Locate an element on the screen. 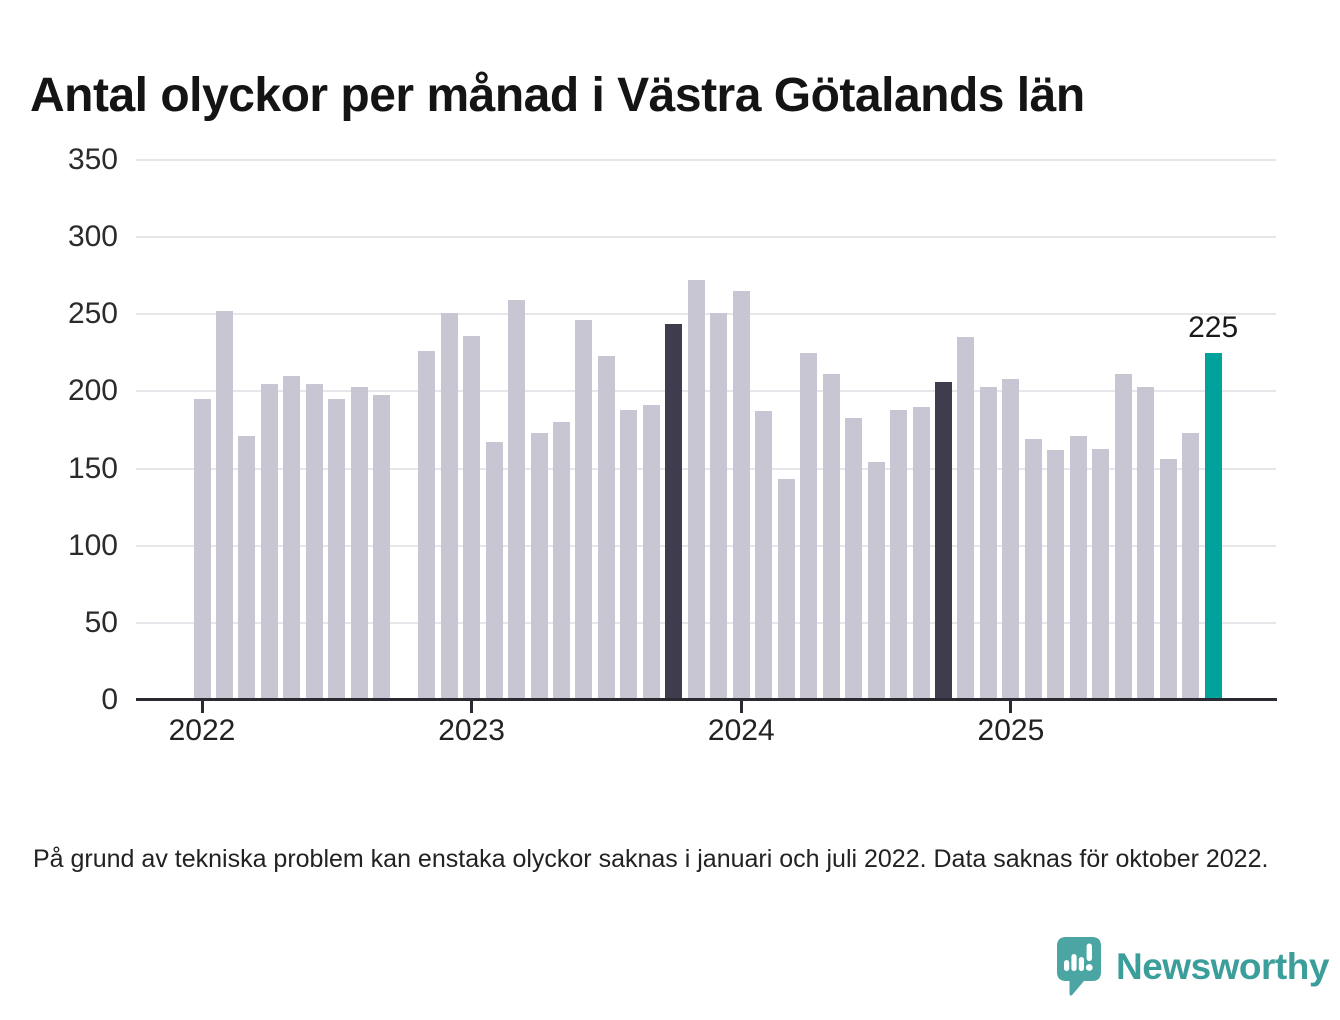 The image size is (1340, 1020). newsworthy-logo: Newsworthy is located at coordinates (1192, 967).